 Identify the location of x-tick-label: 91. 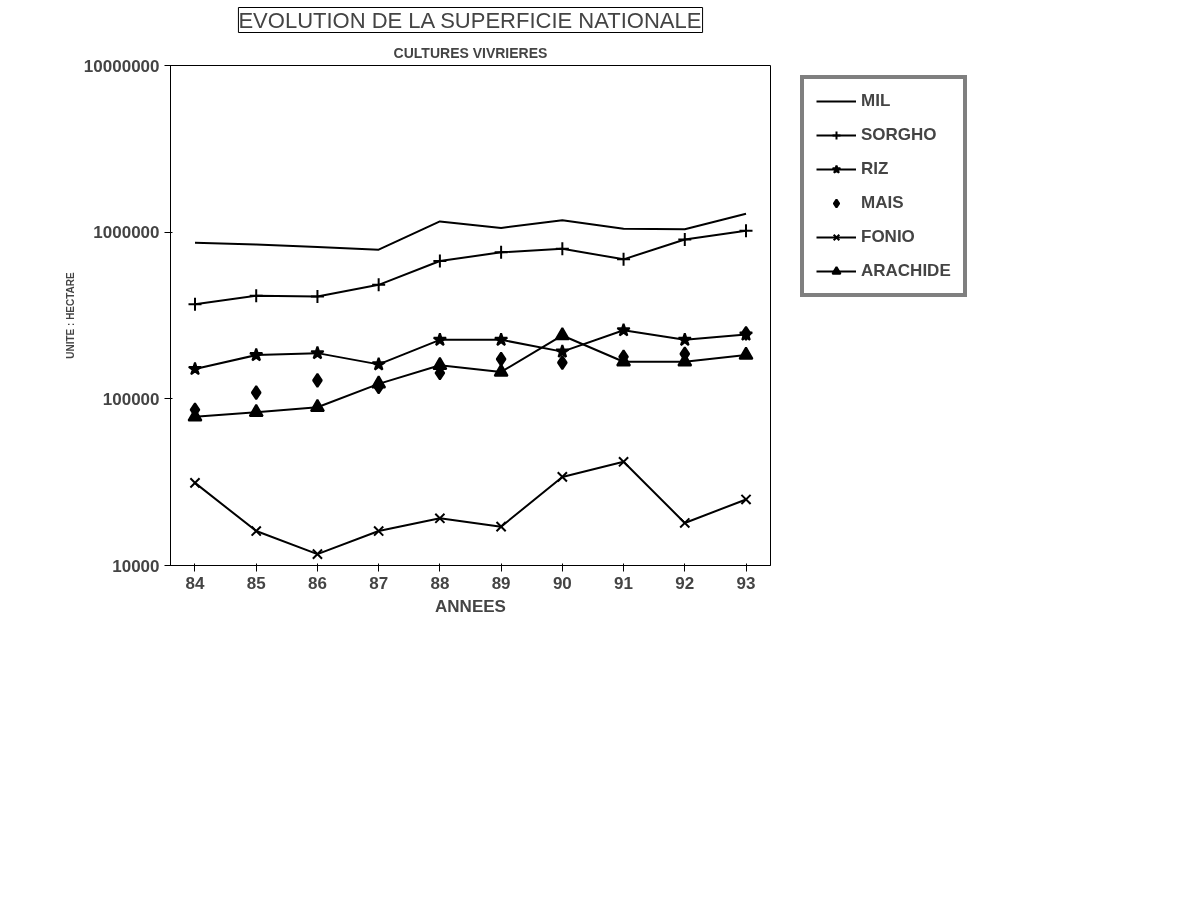
(624, 583).